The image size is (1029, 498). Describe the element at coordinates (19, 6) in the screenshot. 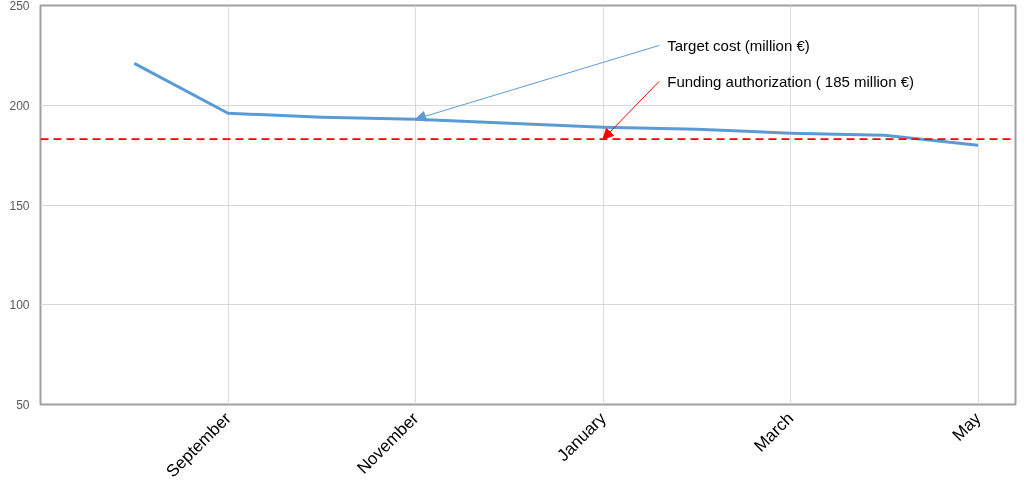

I see `y-tick-label: 250` at that location.